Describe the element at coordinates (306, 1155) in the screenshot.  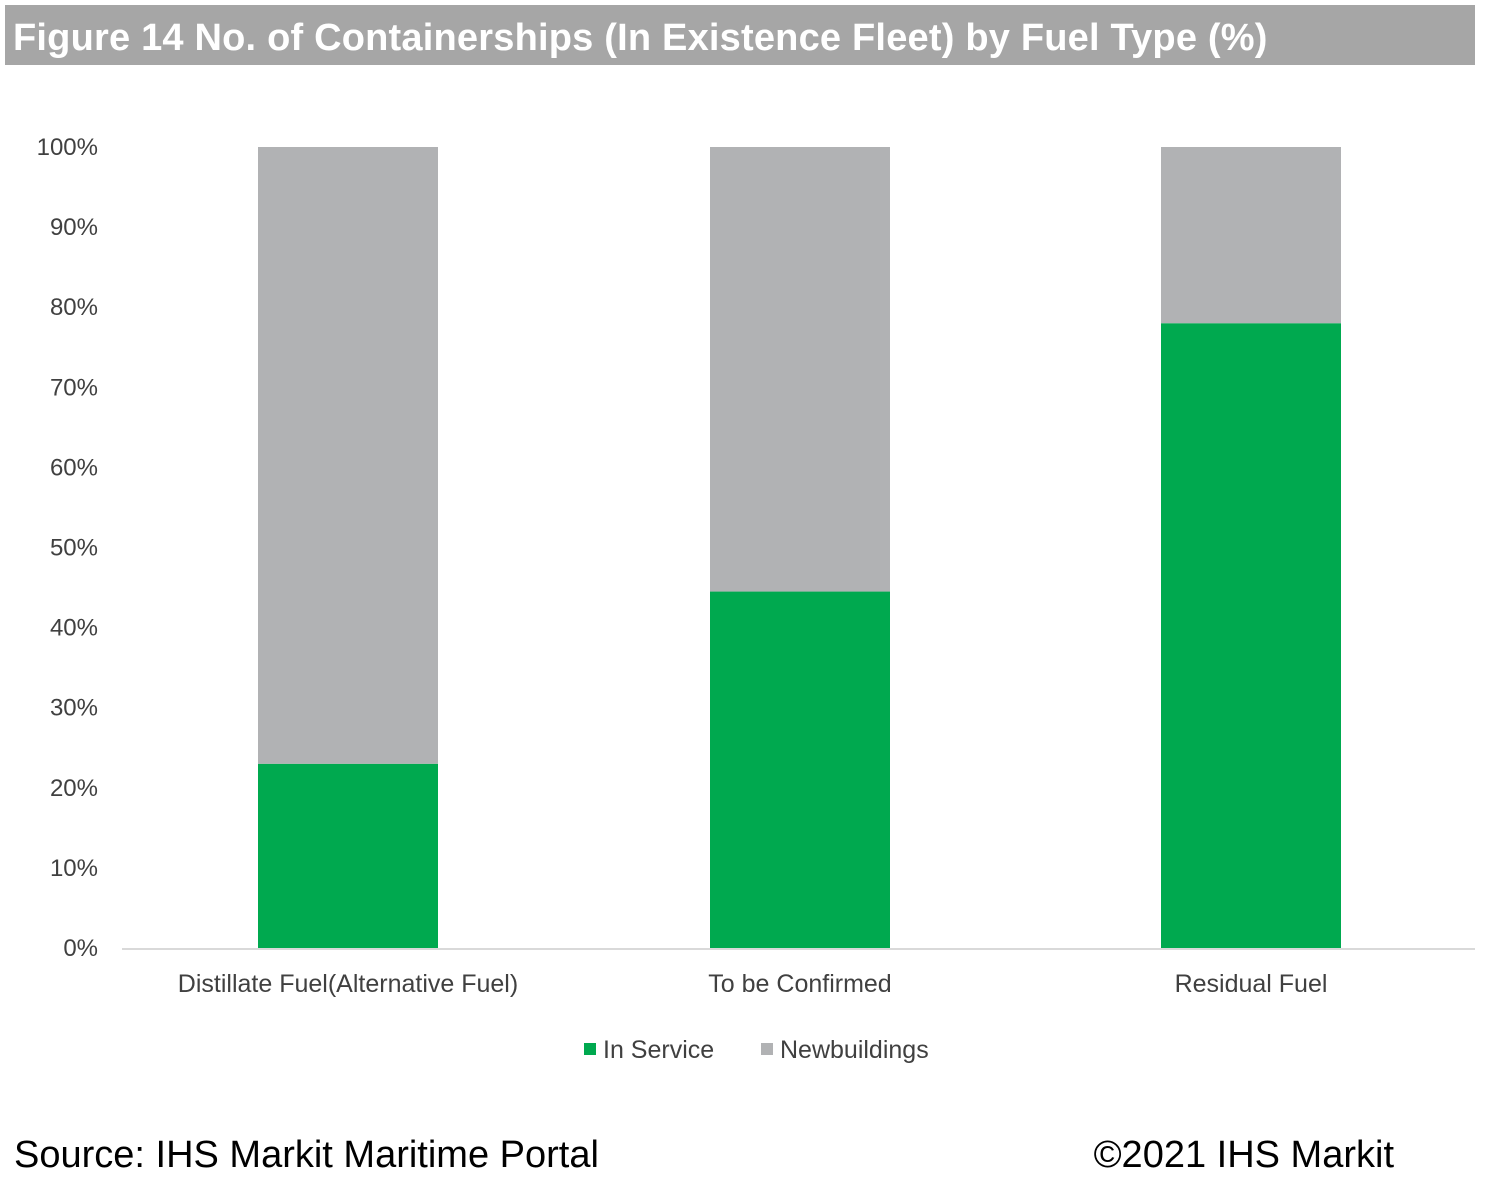
I see `source-note: Source: IHS Markit Maritime Portal` at that location.